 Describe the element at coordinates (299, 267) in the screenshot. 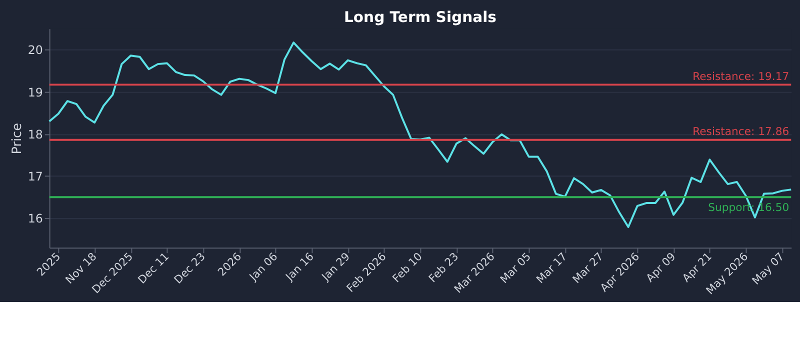

I see `x-tick-label: Jan 16` at that location.